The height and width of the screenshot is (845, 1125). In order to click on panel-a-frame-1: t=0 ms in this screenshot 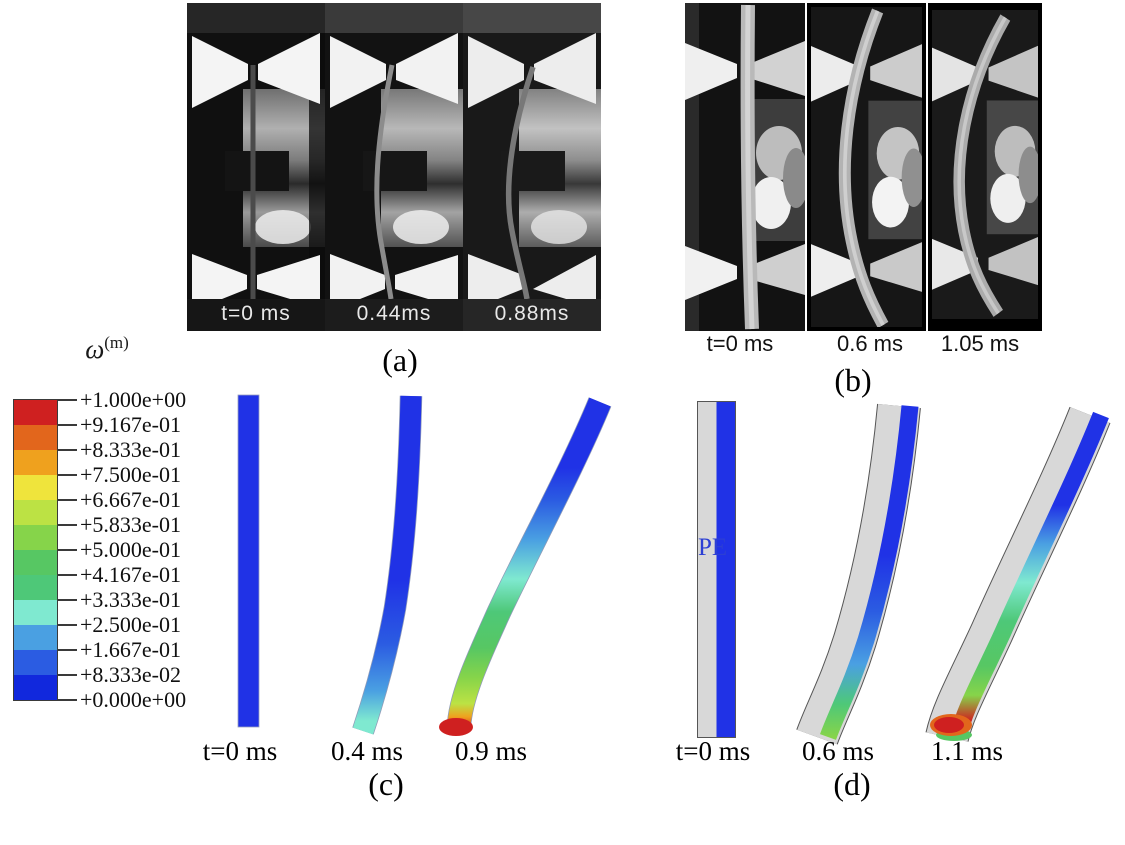, I will do `click(256, 167)`.